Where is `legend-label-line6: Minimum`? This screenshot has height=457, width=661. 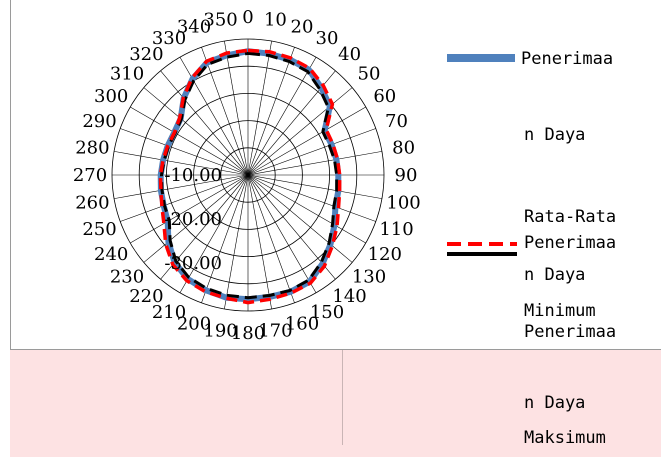 legend-label-line6: Minimum is located at coordinates (560, 311).